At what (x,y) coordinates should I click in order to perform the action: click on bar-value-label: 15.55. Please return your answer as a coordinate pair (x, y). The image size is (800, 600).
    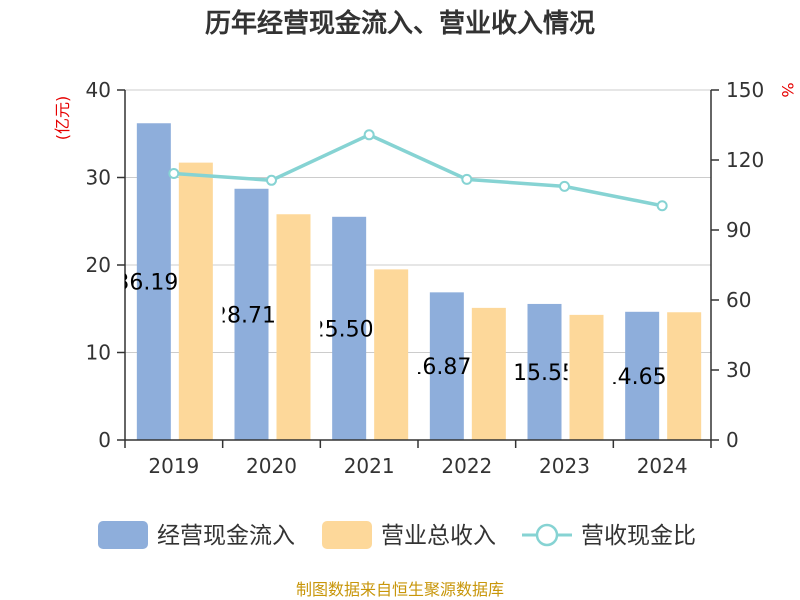
    Looking at the image, I should click on (544, 373).